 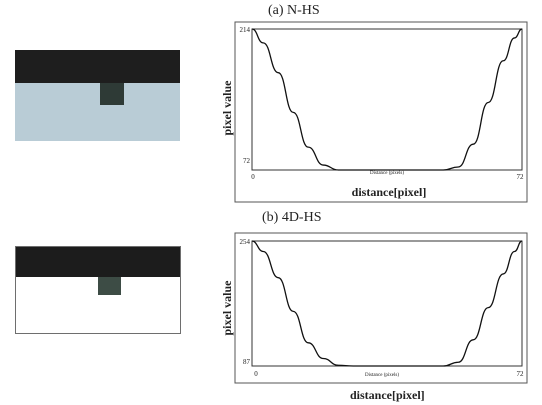 I want to click on figure-b-sample-image, so click(x=98, y=290).